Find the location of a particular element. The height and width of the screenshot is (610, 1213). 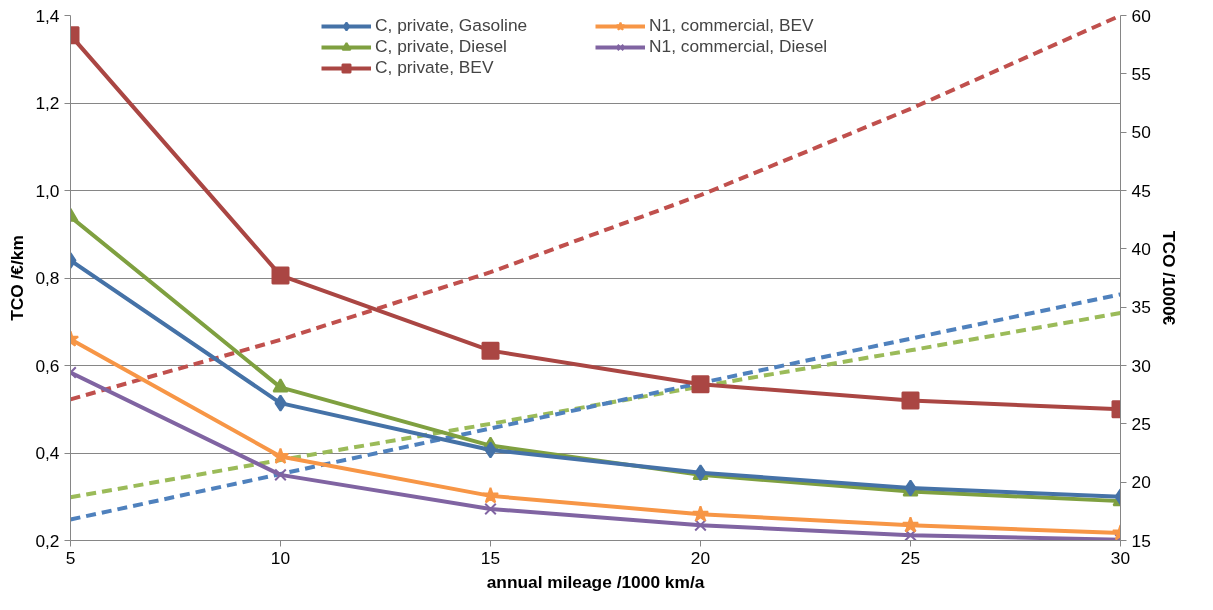

y-tick-label: 0,2 is located at coordinates (47, 540).